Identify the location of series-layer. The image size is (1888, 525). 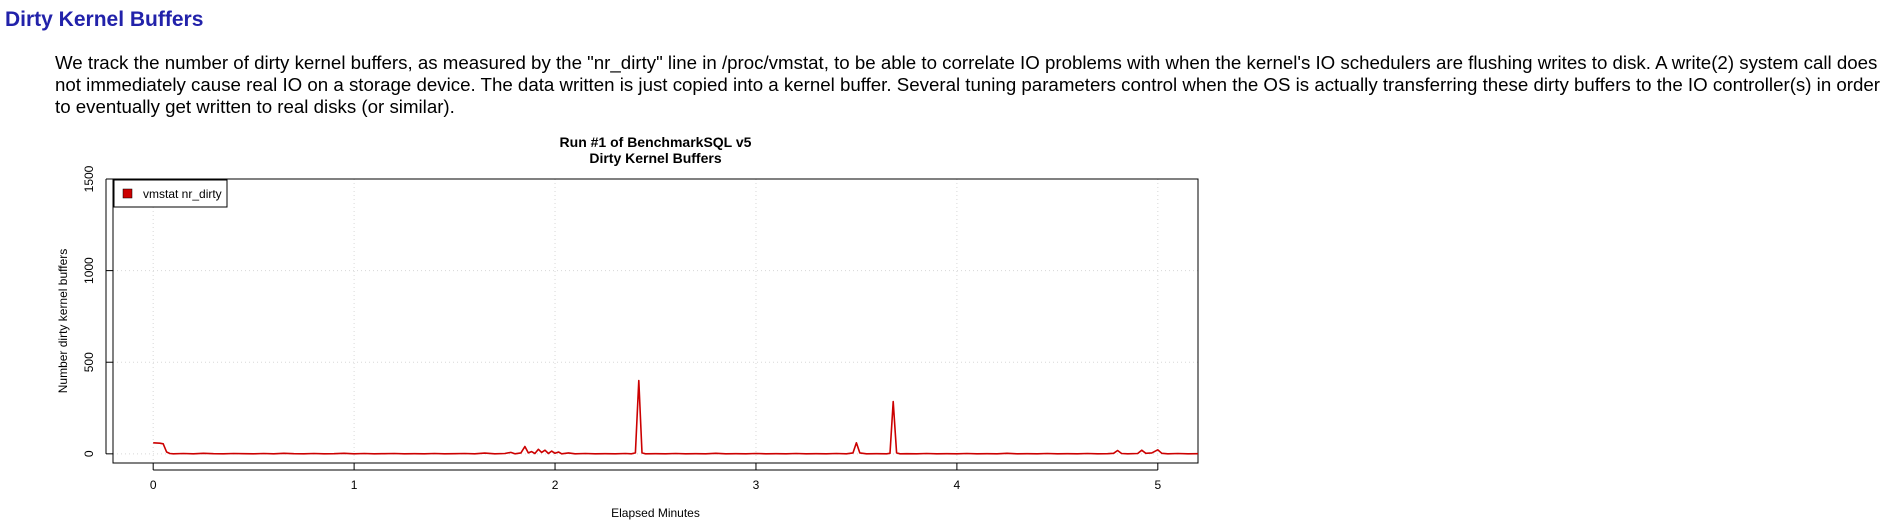
(676, 417).